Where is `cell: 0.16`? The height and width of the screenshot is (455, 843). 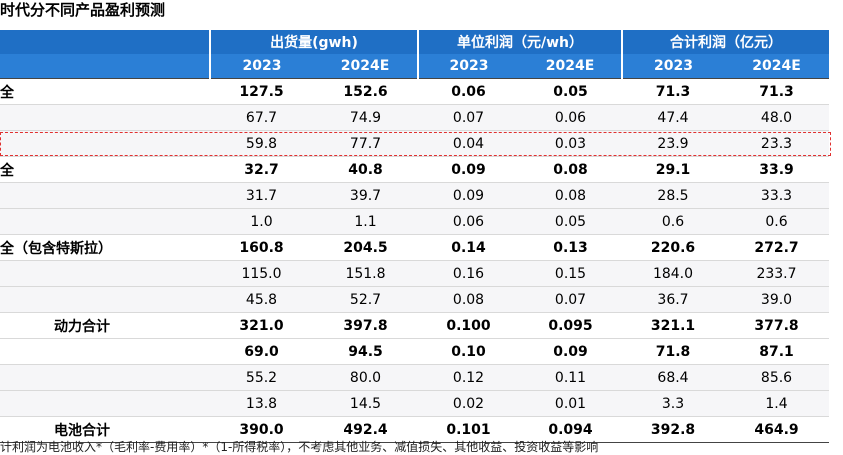
cell: 0.16 is located at coordinates (468, 273).